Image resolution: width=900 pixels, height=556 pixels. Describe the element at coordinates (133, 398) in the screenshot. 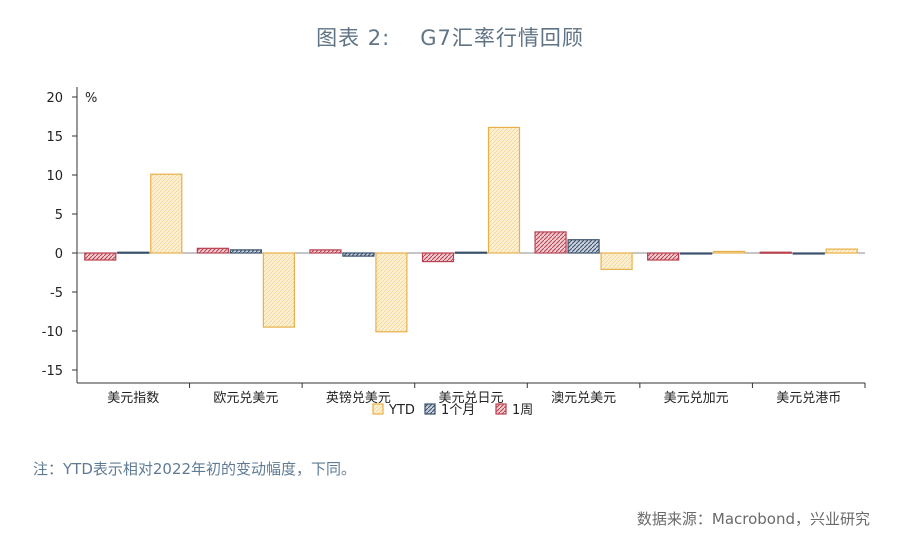

I see `x-category-label: 美元指数` at that location.